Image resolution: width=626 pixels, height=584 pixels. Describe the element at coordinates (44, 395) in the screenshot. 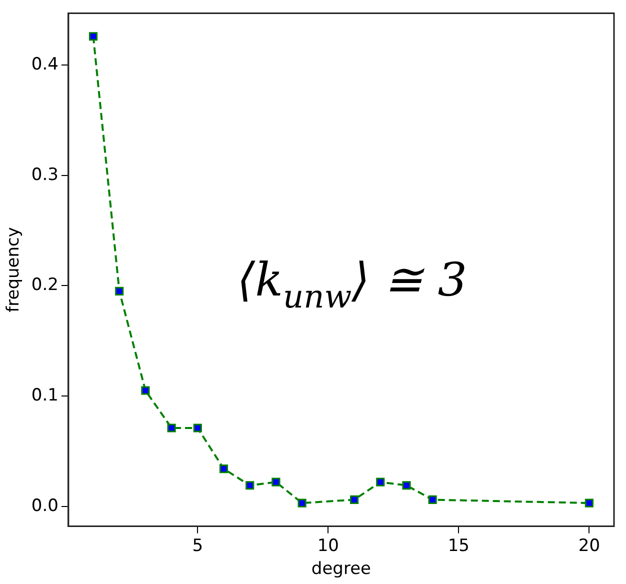

I see `y-tick-label: 0.1` at that location.